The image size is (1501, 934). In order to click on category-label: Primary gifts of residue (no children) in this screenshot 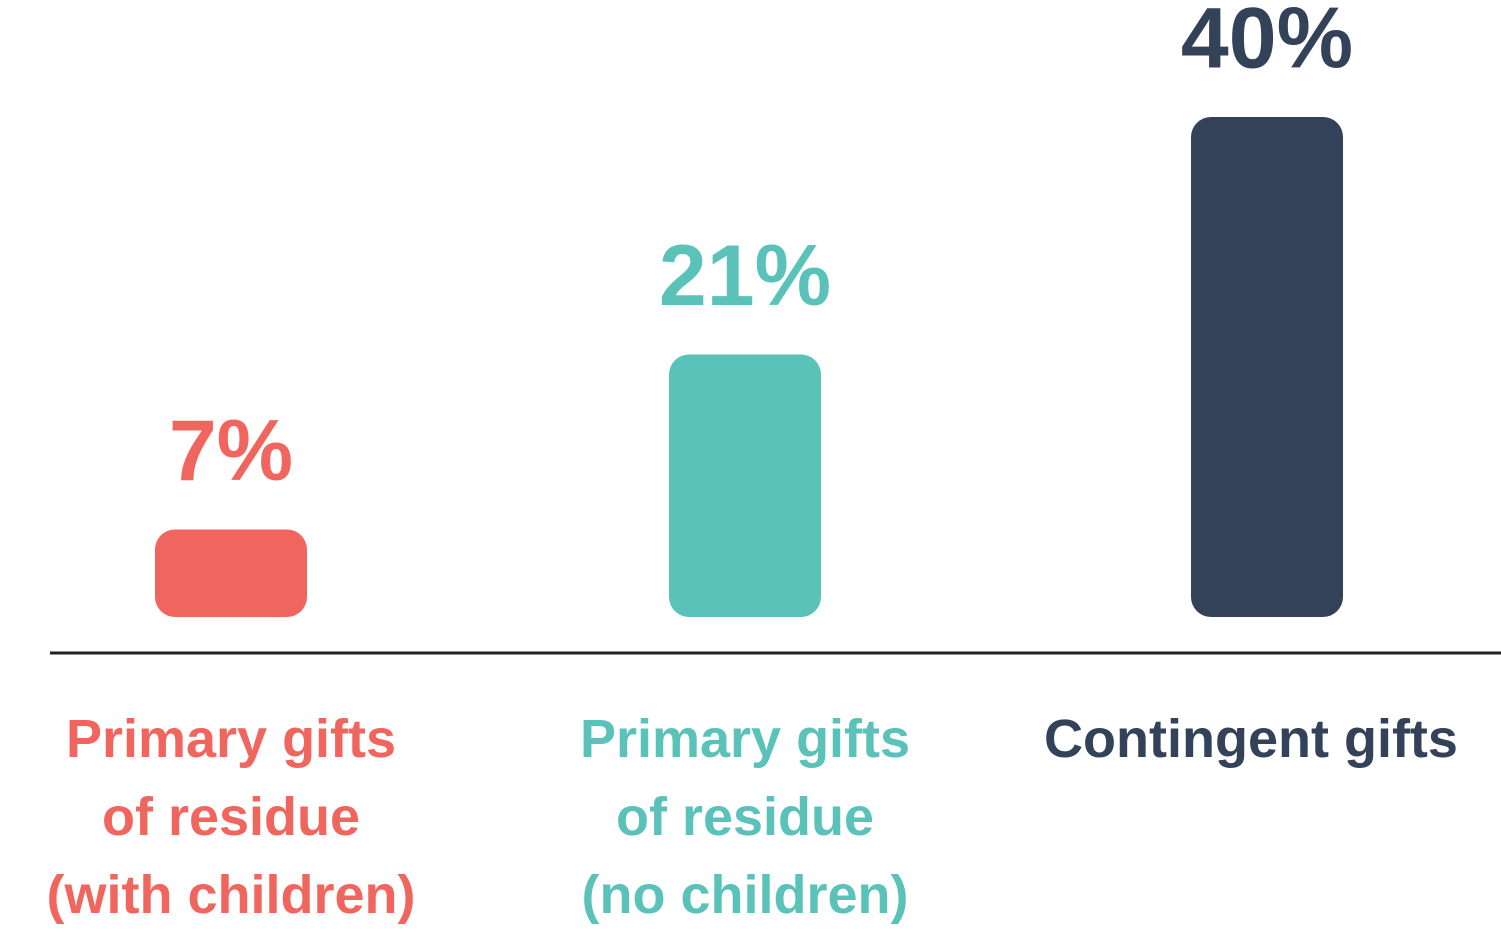, I will do `click(745, 817)`.